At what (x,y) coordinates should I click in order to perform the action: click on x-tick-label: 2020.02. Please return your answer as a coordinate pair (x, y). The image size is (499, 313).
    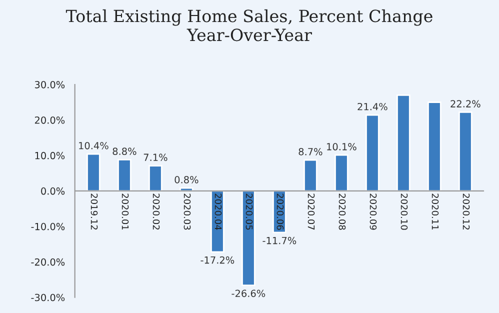
    Looking at the image, I should click on (156, 212).